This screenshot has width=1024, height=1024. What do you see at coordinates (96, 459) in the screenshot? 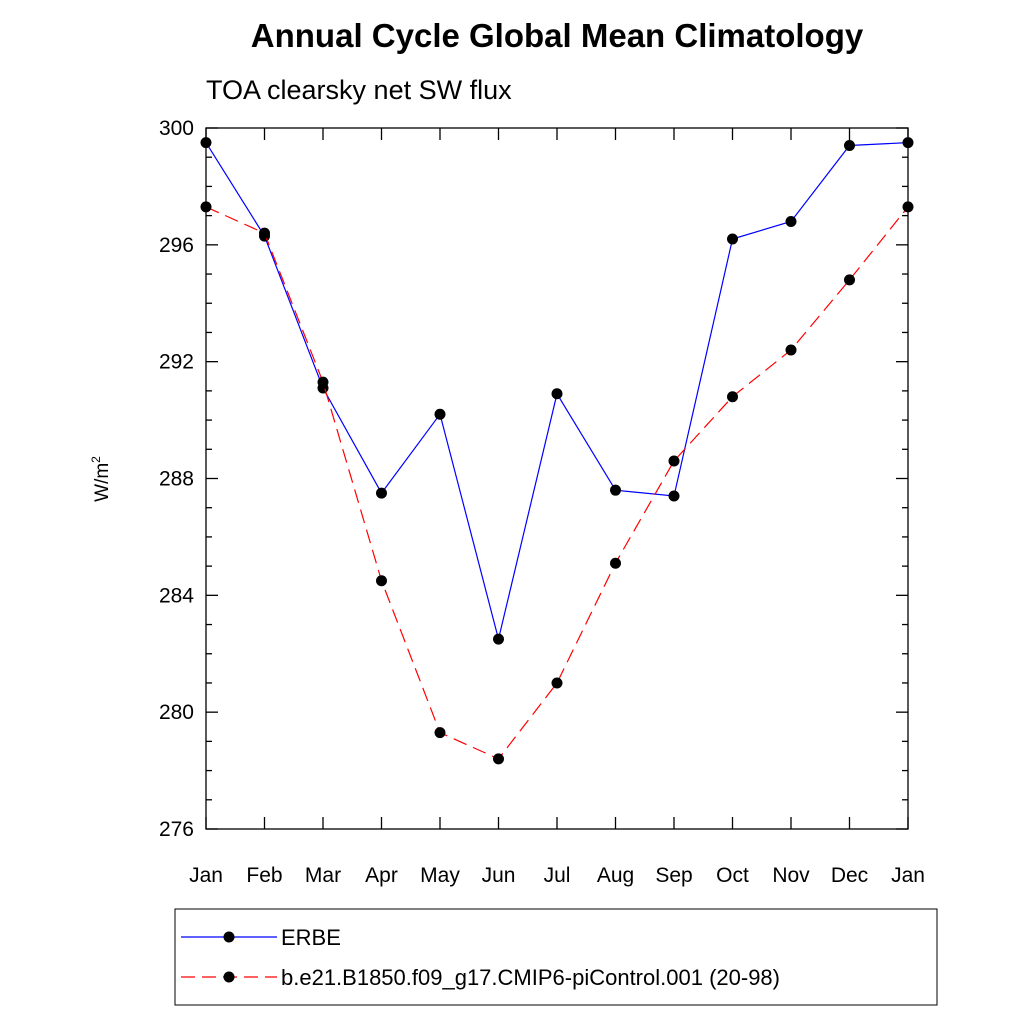
I see `y-axis-label-exponent: 2` at bounding box center [96, 459].